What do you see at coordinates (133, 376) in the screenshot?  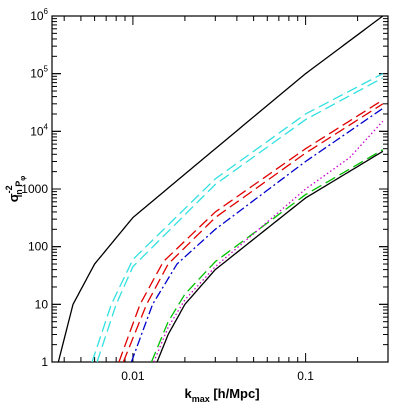 I see `x-tick-label: 0.01` at bounding box center [133, 376].